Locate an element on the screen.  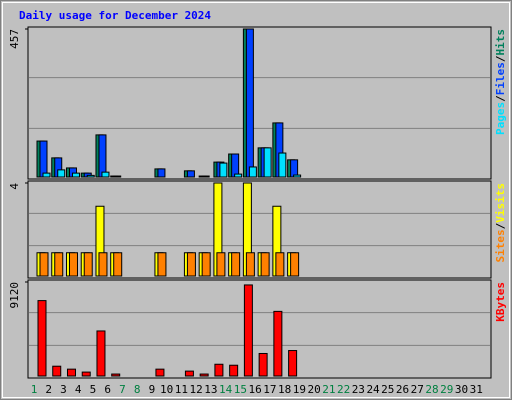
x-tick-label: 14 is located at coordinates (226, 389).